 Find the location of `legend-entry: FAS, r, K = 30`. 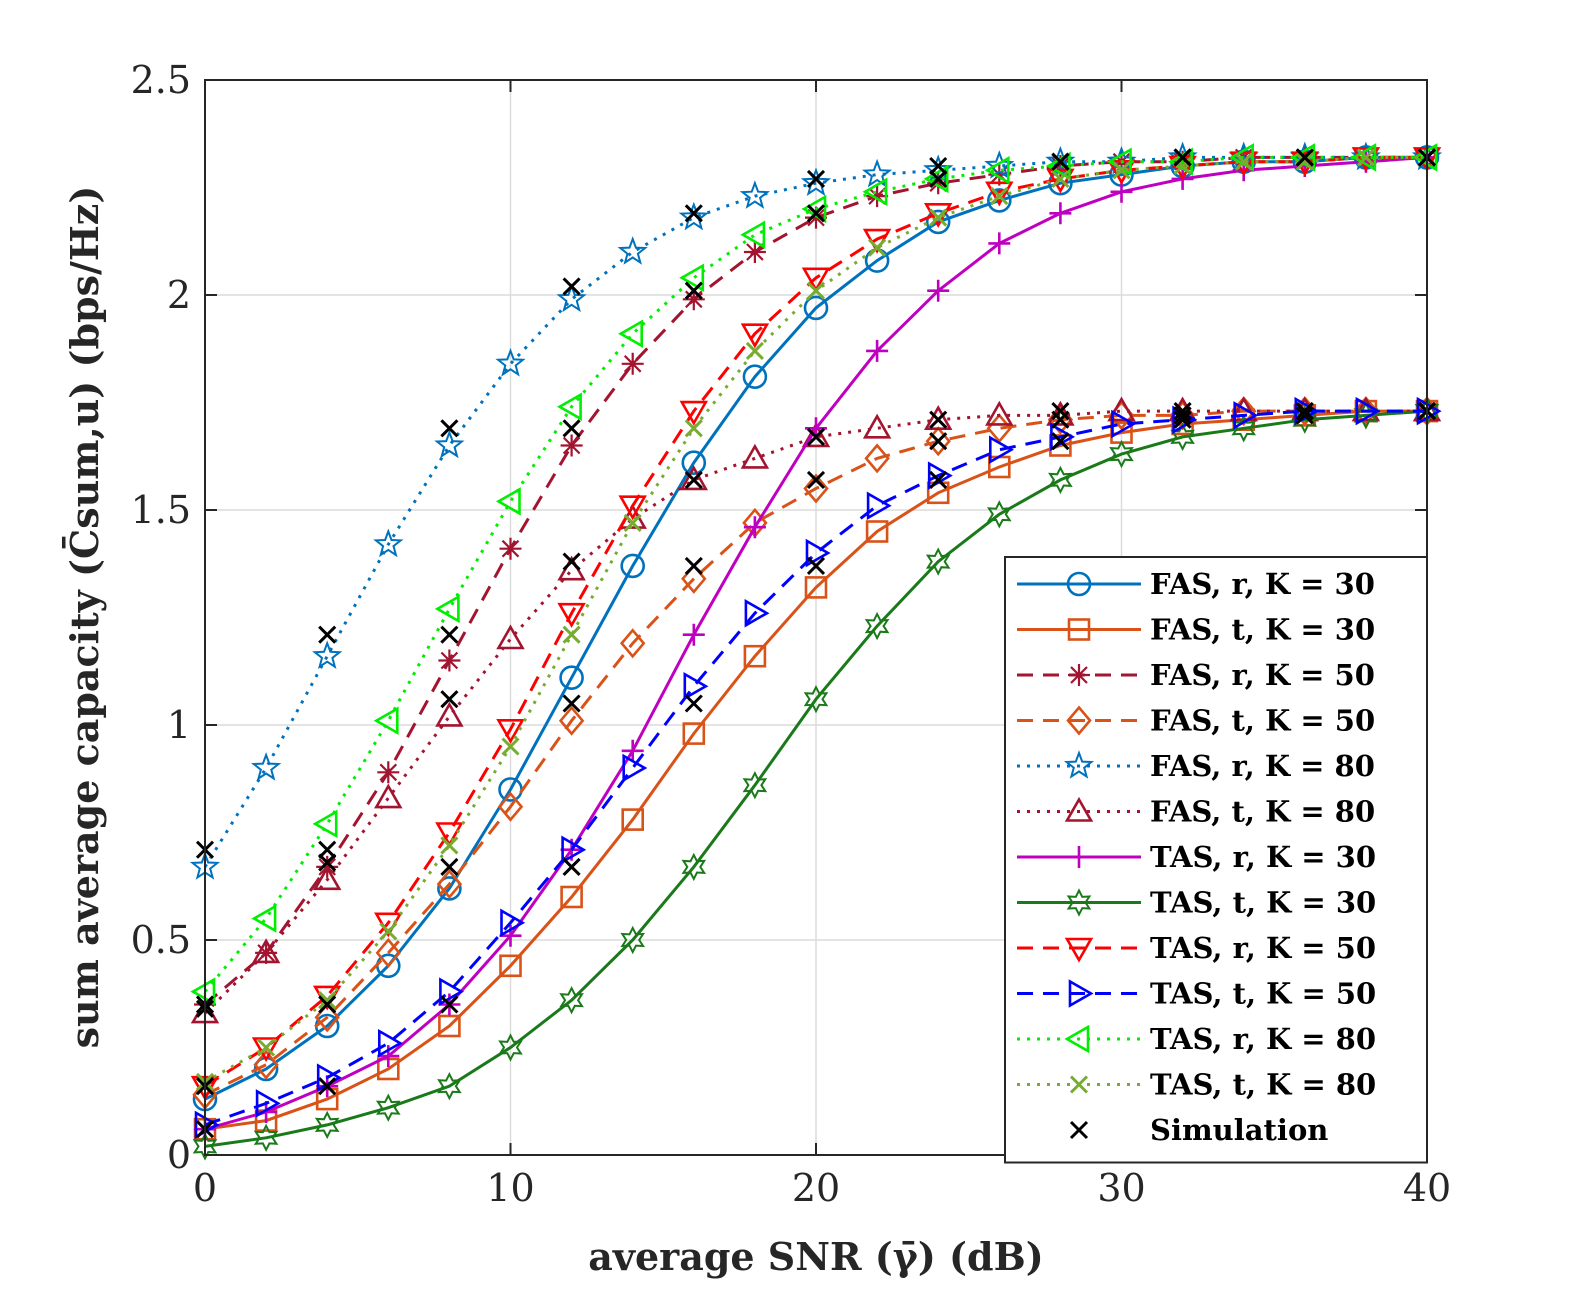

legend-entry: FAS, r, K = 30 is located at coordinates (1196, 584).